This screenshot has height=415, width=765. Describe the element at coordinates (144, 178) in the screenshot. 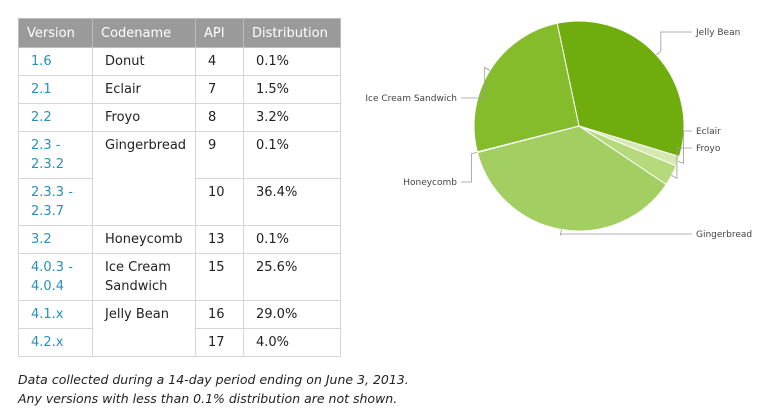

I see `codename-cell: Gingerbread` at that location.